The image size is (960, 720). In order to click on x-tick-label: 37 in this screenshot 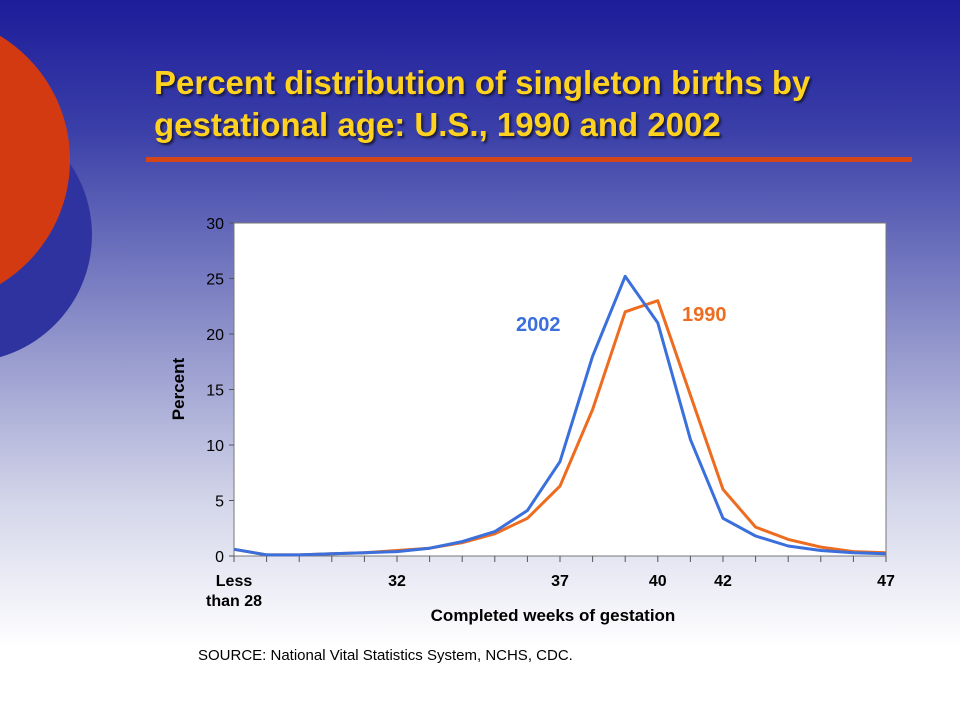, I will do `click(560, 581)`.